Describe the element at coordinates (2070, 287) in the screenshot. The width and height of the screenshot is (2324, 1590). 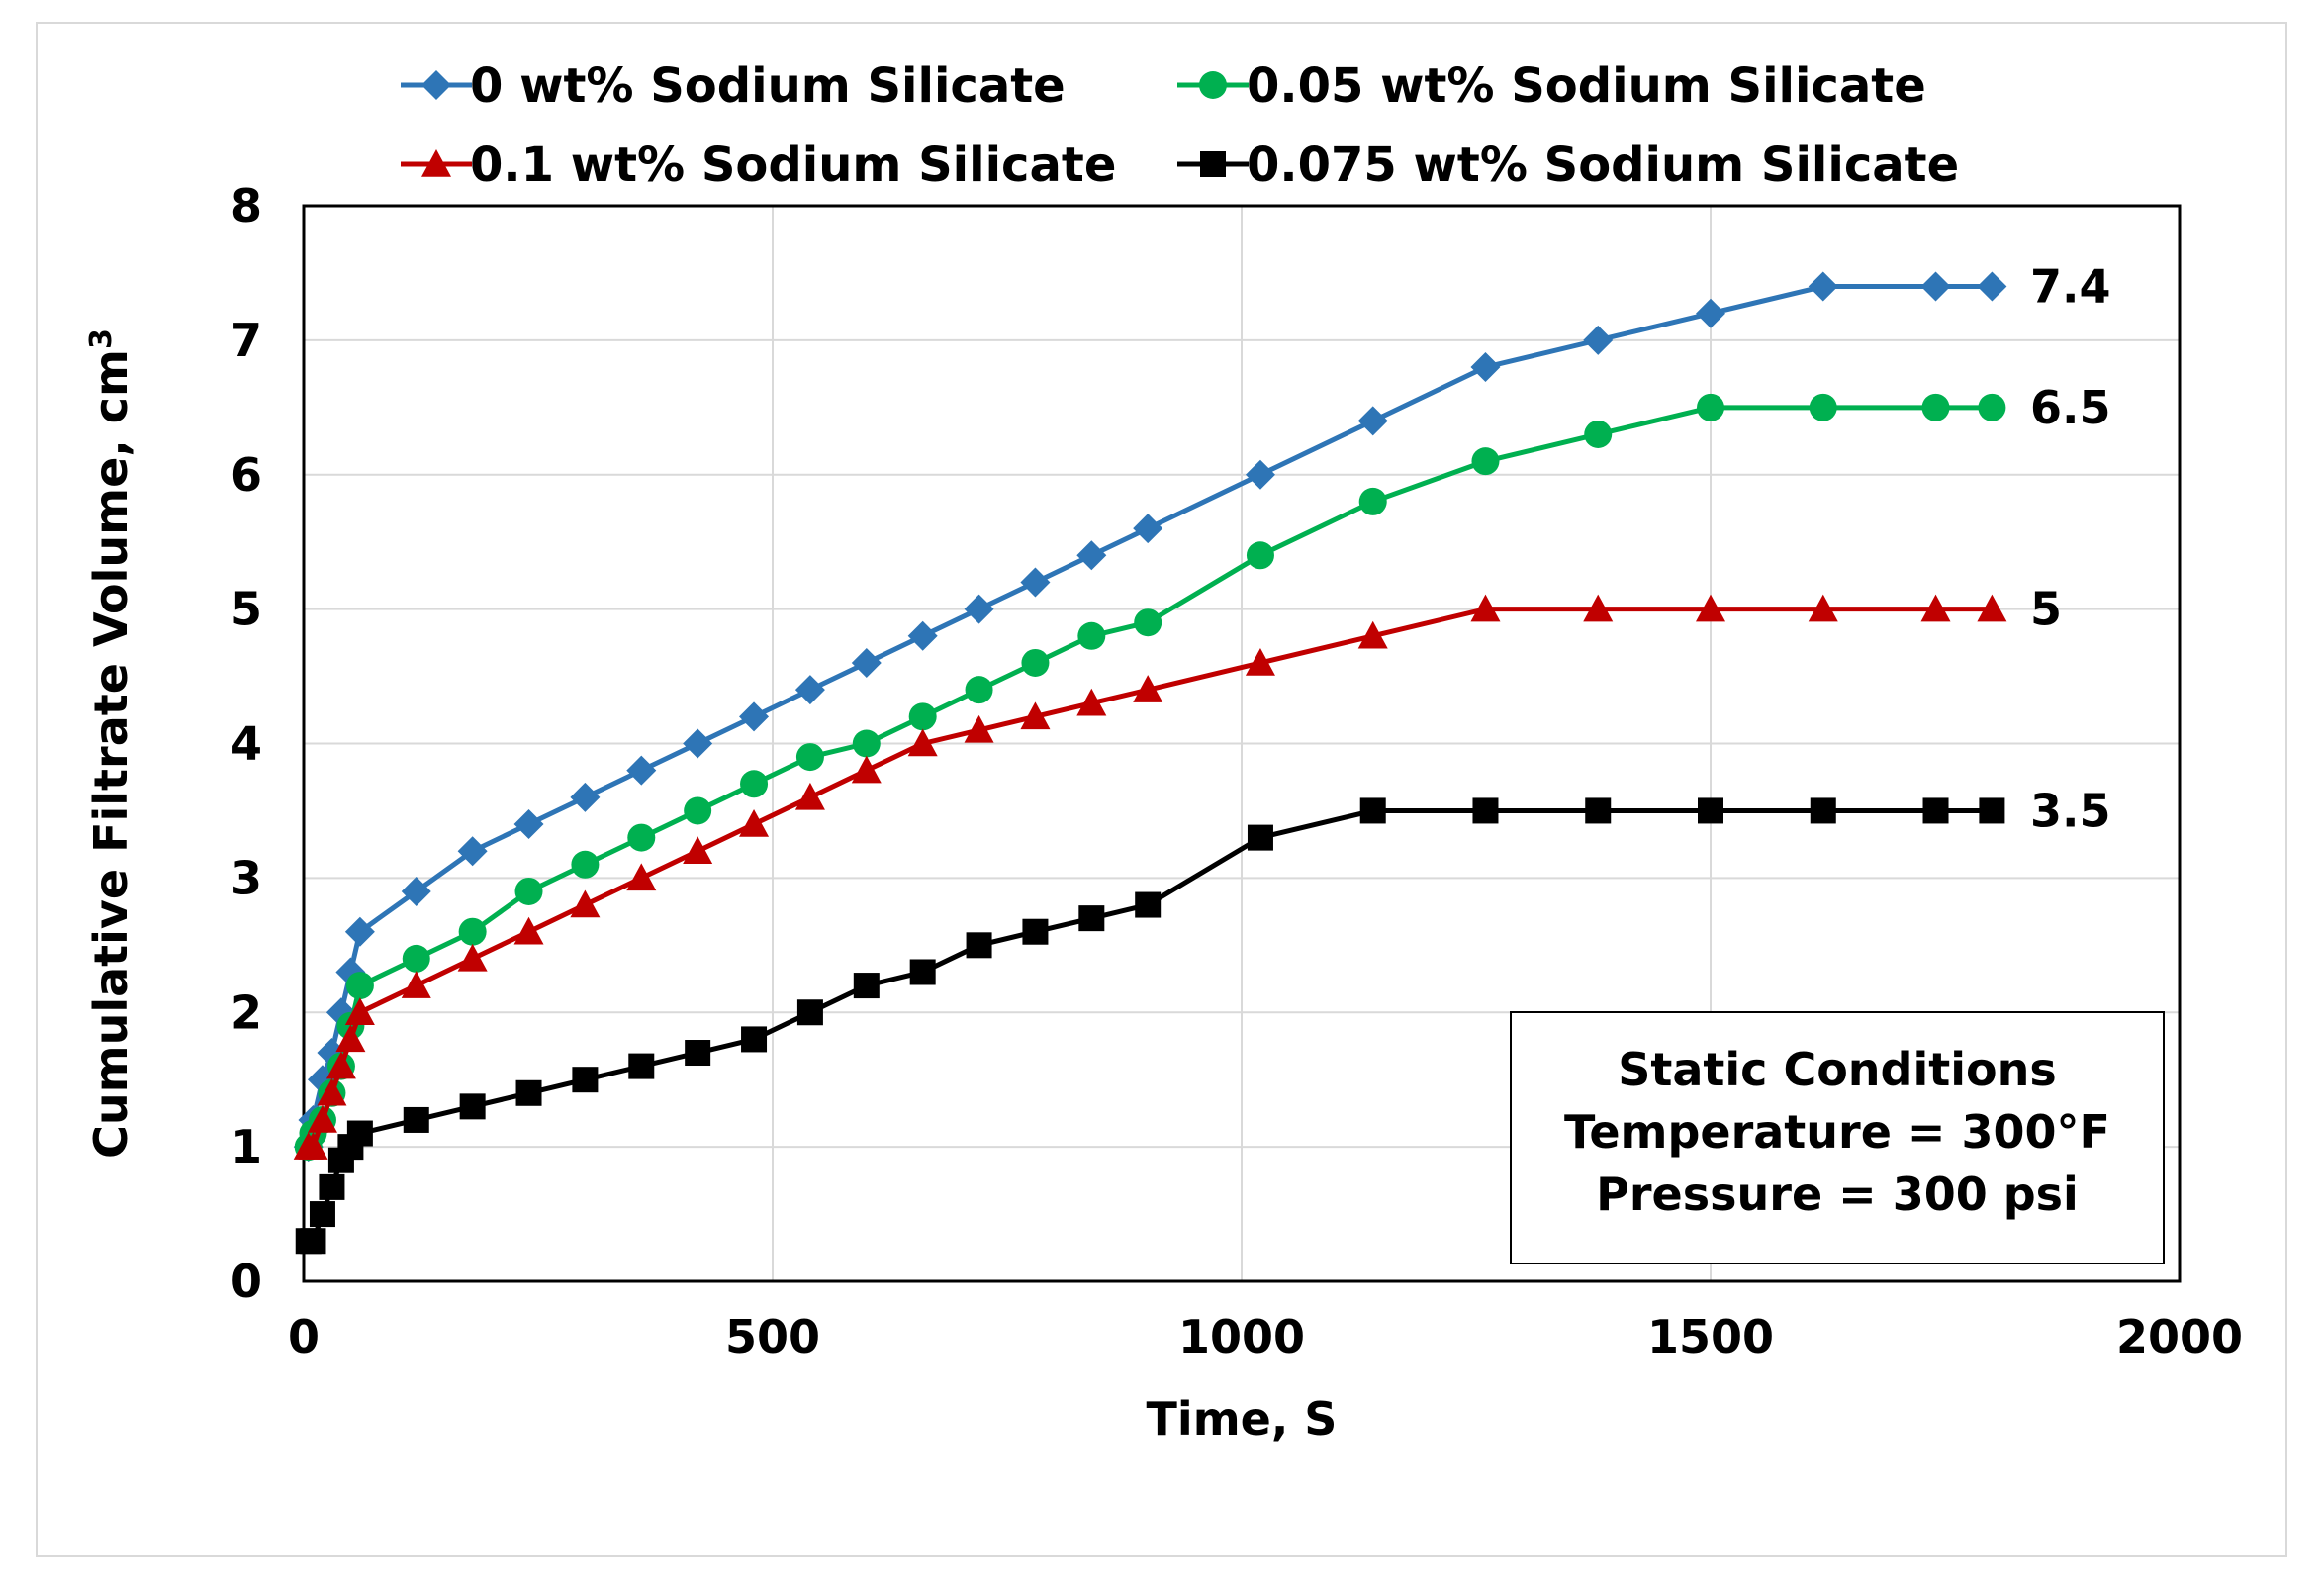
I see `series-end-label: 7.4` at that location.